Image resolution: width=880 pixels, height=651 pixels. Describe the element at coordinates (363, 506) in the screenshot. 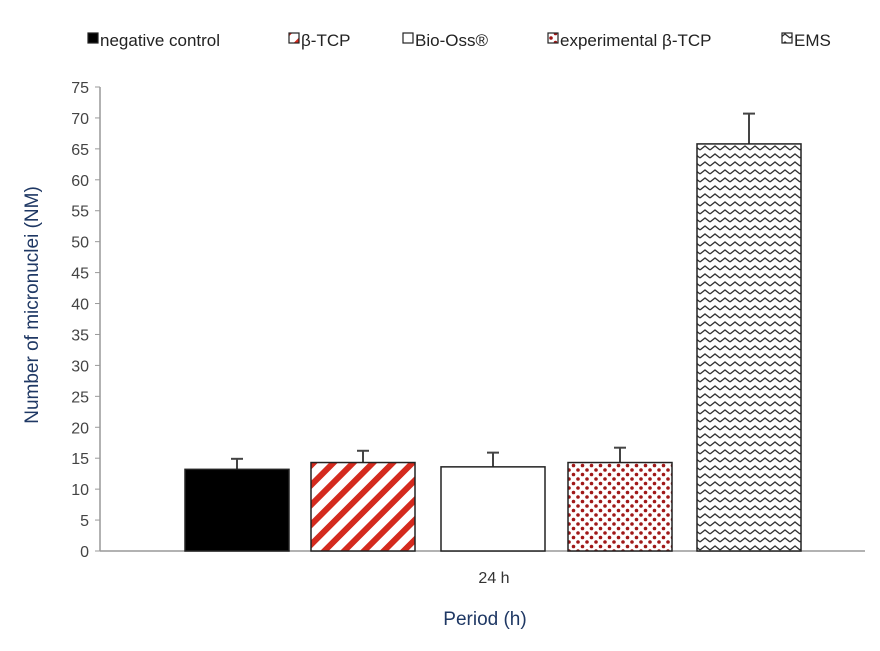

I see `bar--tcp` at that location.